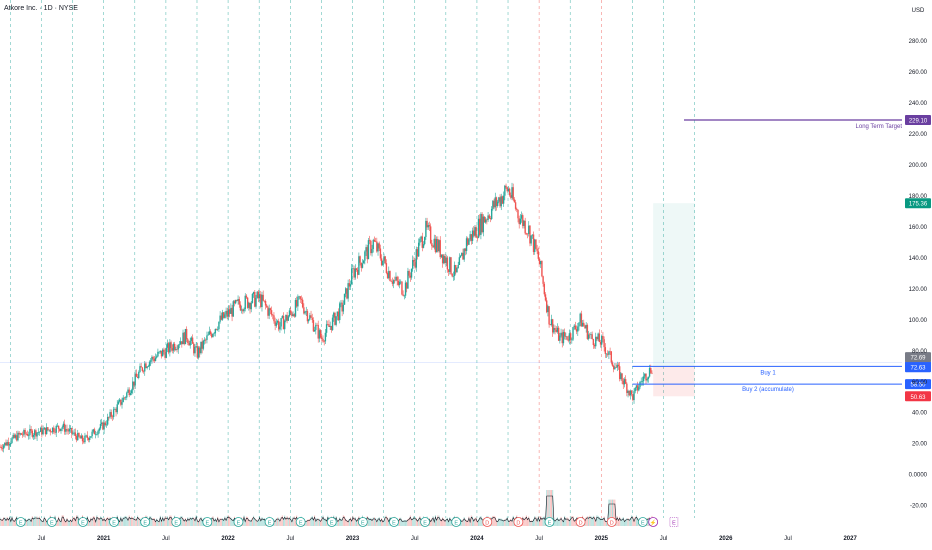 This screenshot has height=550, width=932. Describe the element at coordinates (602, 539) in the screenshot. I see `x-tick-label: 2025` at that location.